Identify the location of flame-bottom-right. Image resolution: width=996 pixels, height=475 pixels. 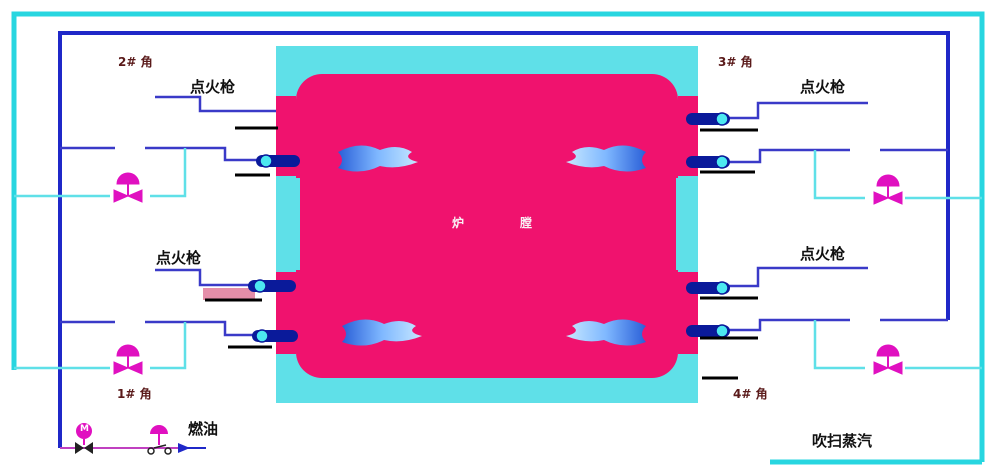
(606, 332).